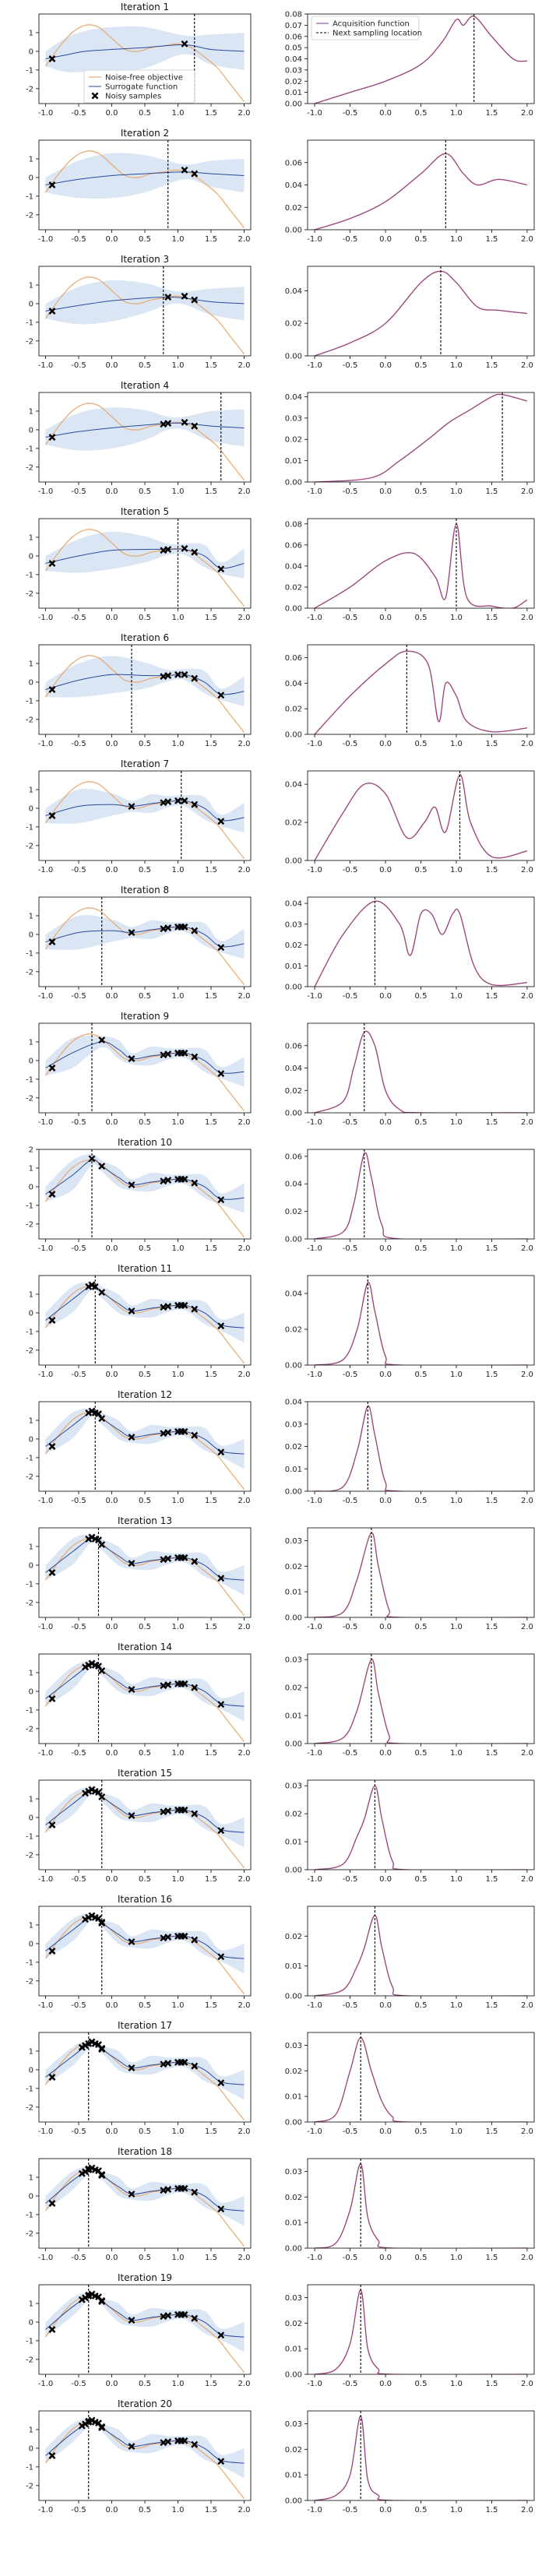  I want to click on iteration-title: Iteration 13, so click(145, 1520).